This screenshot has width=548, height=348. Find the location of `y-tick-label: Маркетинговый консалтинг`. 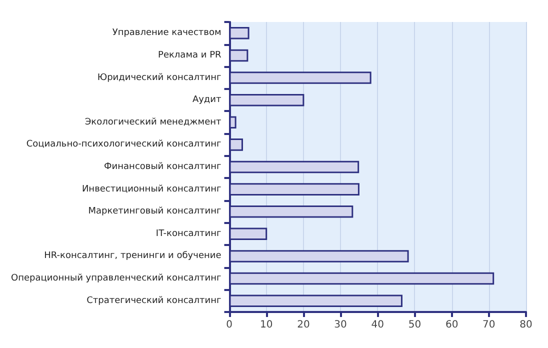

y-tick-label: Маркетинговый консалтинг is located at coordinates (155, 211).